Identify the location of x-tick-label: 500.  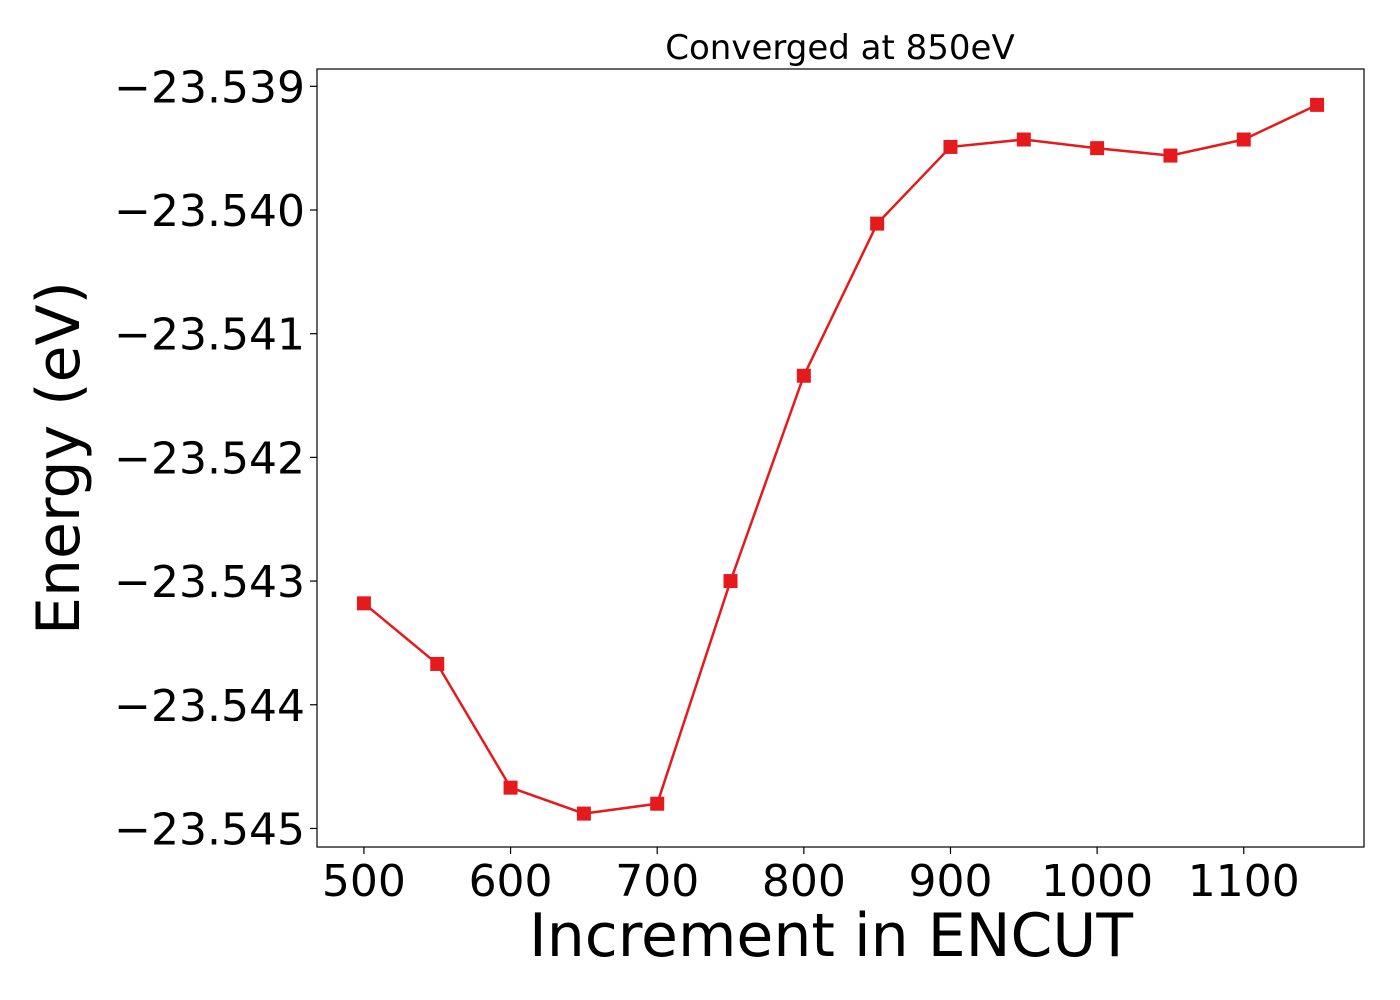
(364, 881).